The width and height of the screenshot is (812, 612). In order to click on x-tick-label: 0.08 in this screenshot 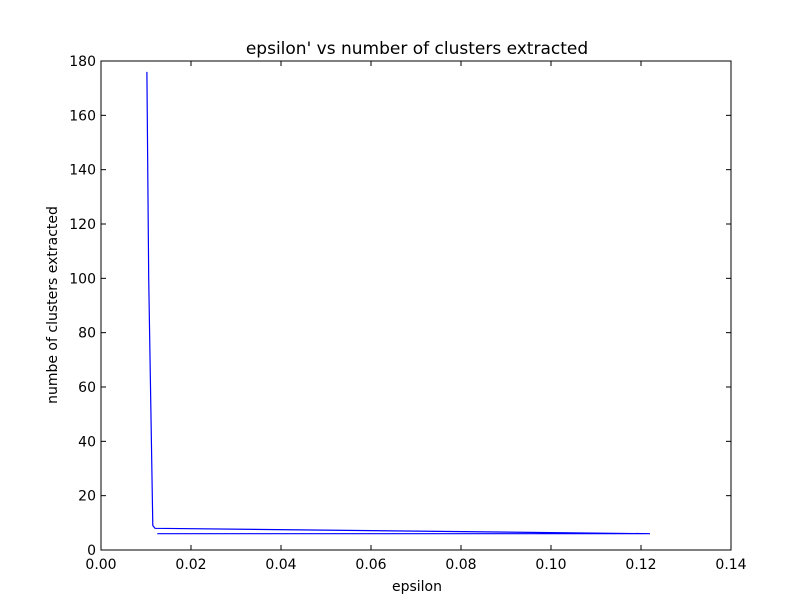, I will do `click(460, 565)`.